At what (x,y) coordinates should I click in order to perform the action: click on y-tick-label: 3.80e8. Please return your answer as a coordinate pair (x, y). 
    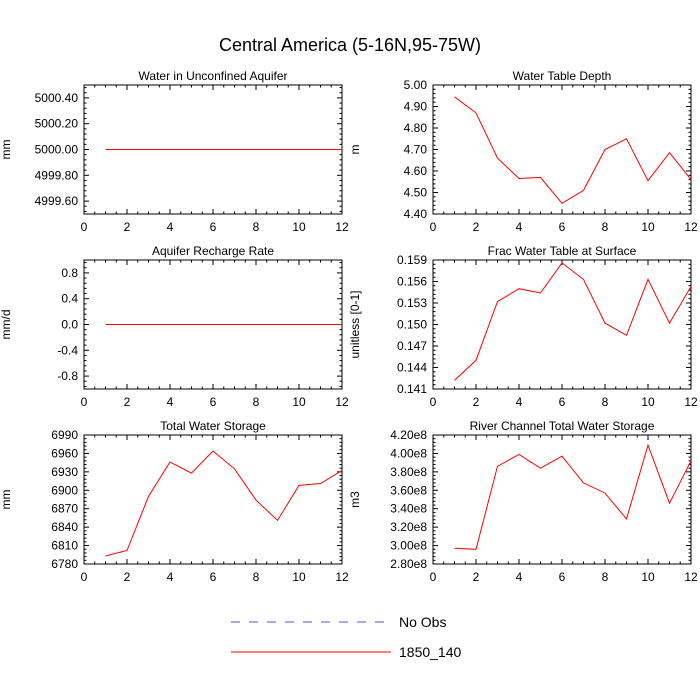
    Looking at the image, I should click on (408, 472).